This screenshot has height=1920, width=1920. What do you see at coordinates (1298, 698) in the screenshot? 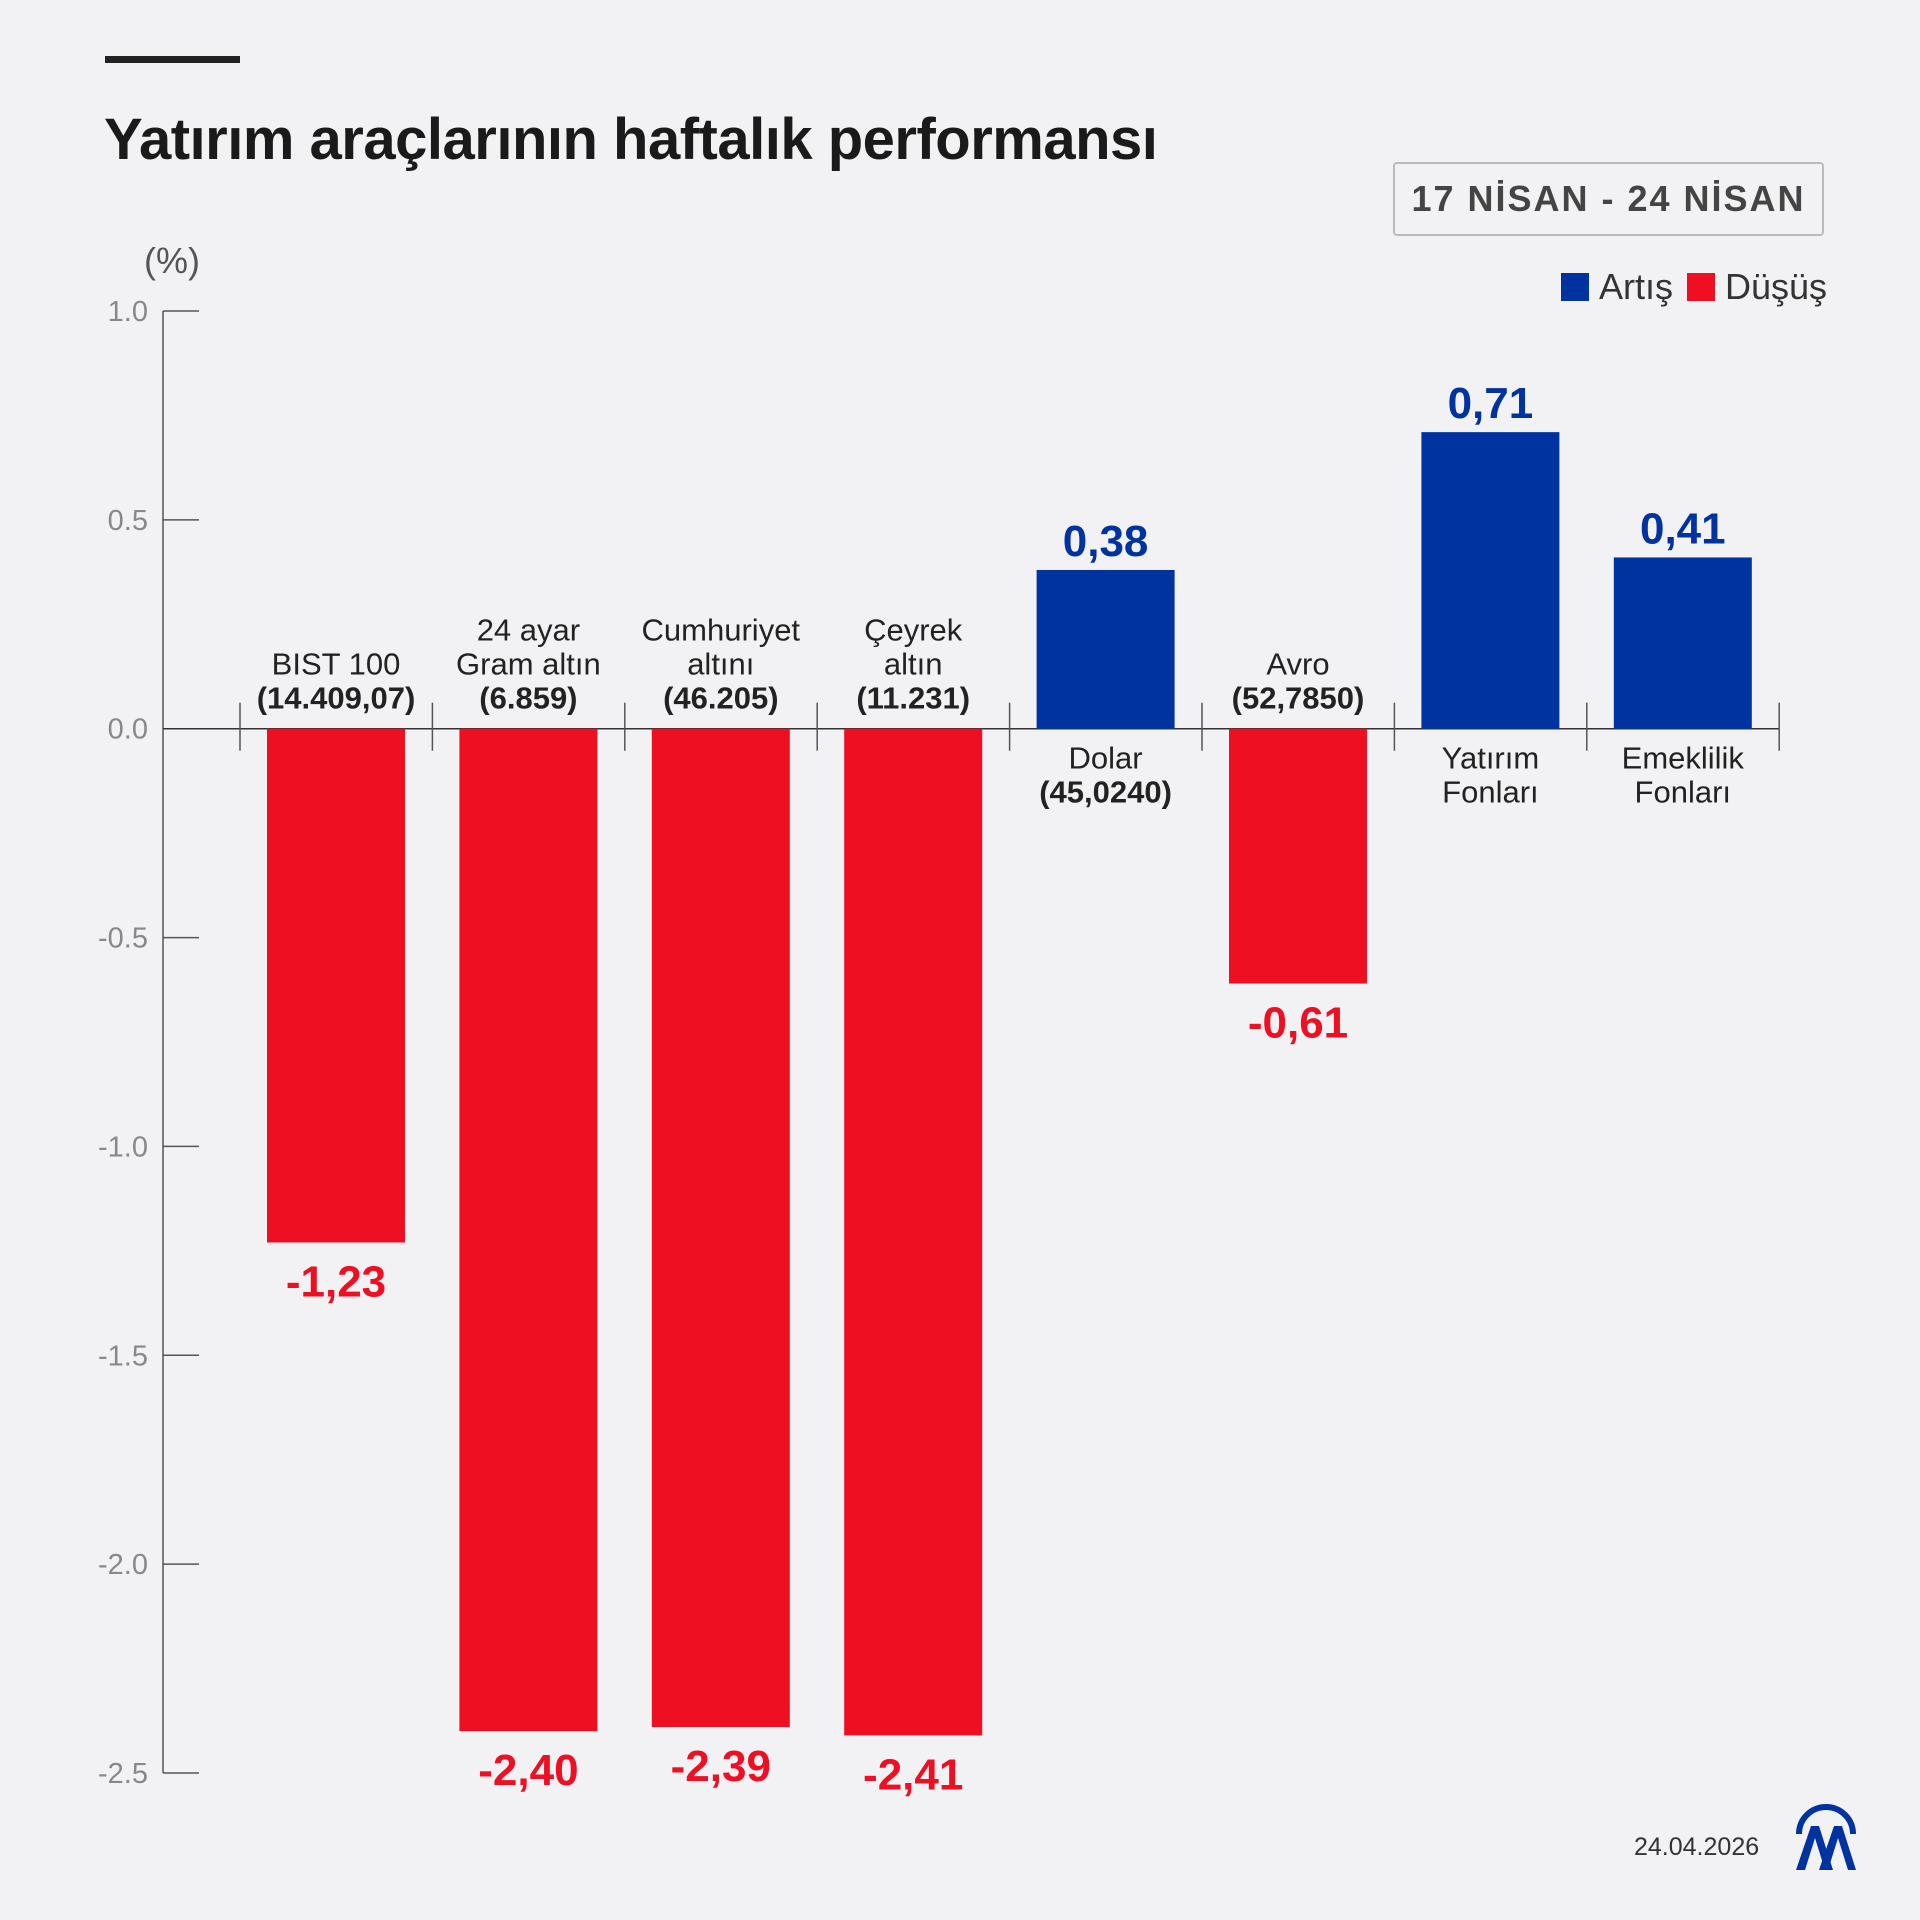
I see `category-label: (52,7850)` at bounding box center [1298, 698].